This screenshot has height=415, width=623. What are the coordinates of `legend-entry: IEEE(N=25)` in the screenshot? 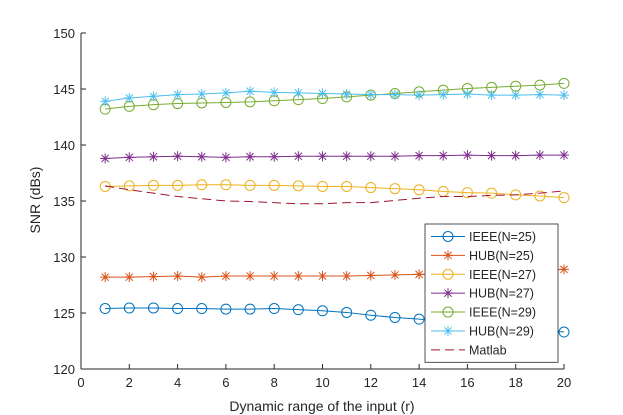 It's located at (483, 237).